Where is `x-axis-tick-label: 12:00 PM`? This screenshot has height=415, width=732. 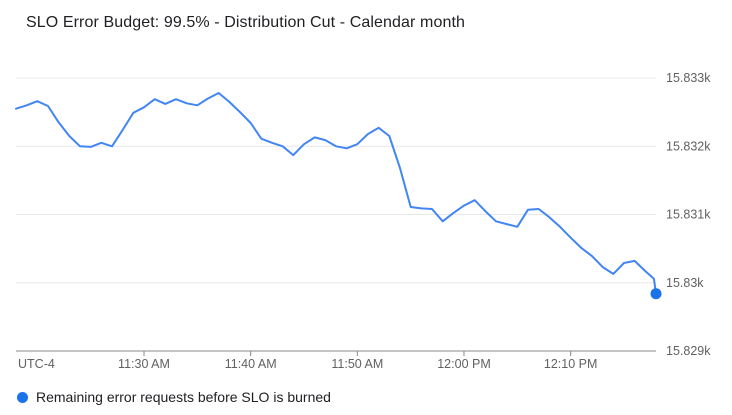 x-axis-tick-label: 12:00 PM is located at coordinates (464, 364).